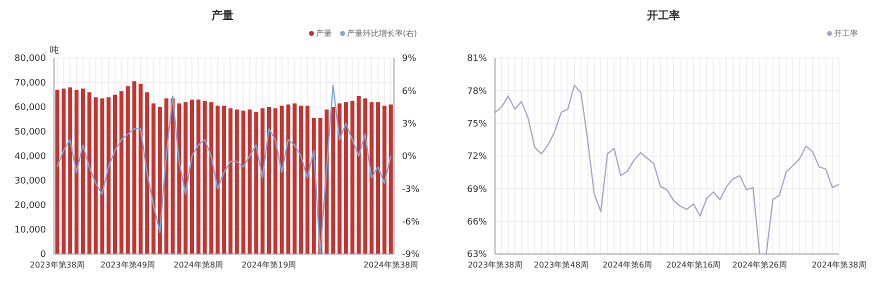 The width and height of the screenshot is (879, 298). What do you see at coordinates (627, 265) in the screenshot?
I see `x-tick-label: 2024年第6周` at bounding box center [627, 265].